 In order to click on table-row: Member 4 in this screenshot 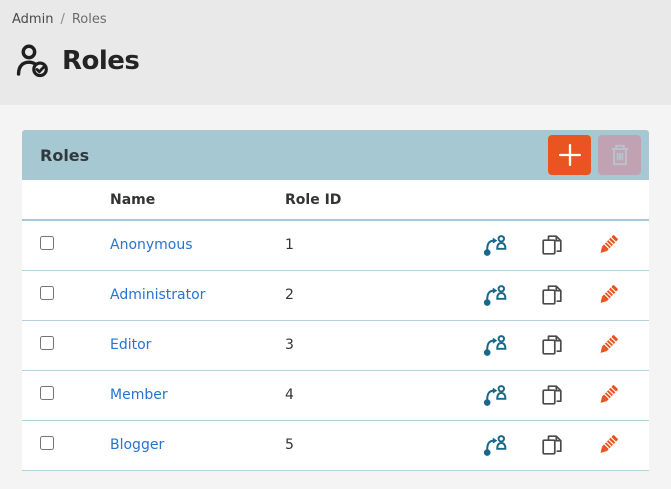, I will do `click(335, 395)`.